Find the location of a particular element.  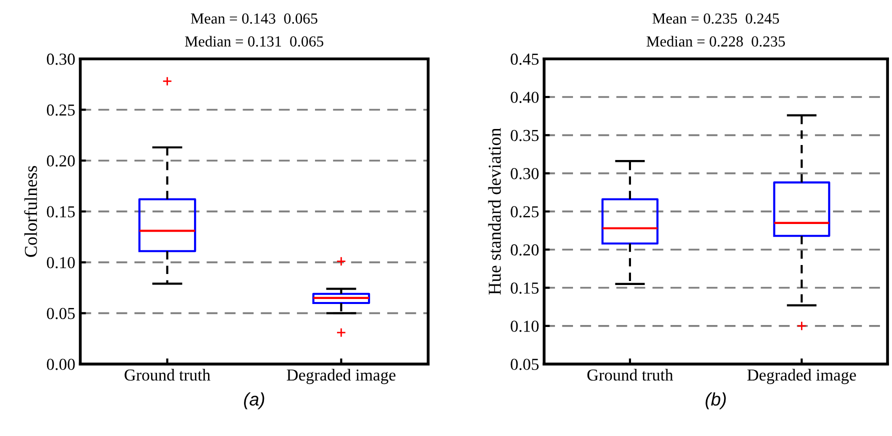

y-tick-label: 0.00 is located at coordinates (60, 364).